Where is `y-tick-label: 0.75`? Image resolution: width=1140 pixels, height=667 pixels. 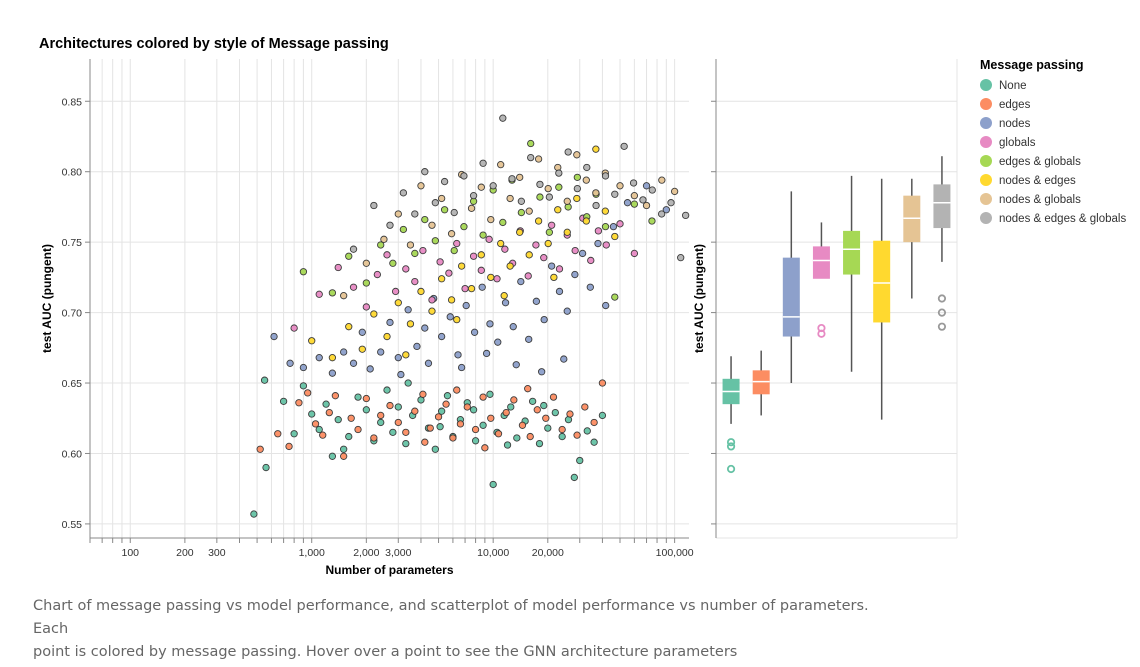
y-tick-label: 0.75 is located at coordinates (72, 243).